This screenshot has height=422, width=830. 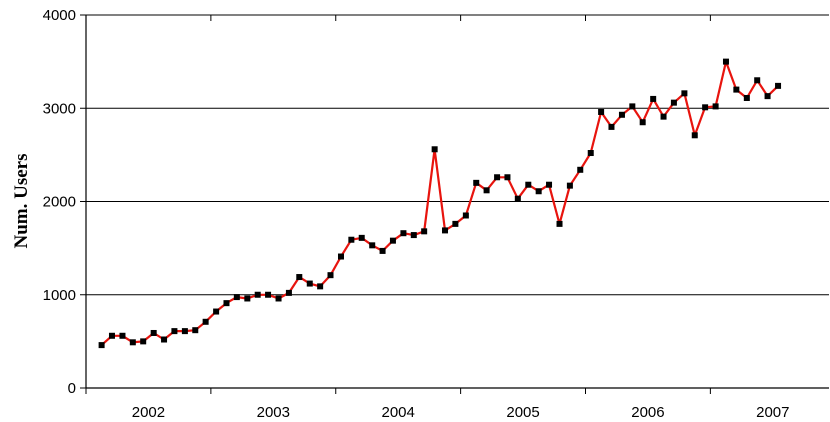 I want to click on y-tick-label: 2000, so click(x=59, y=202).